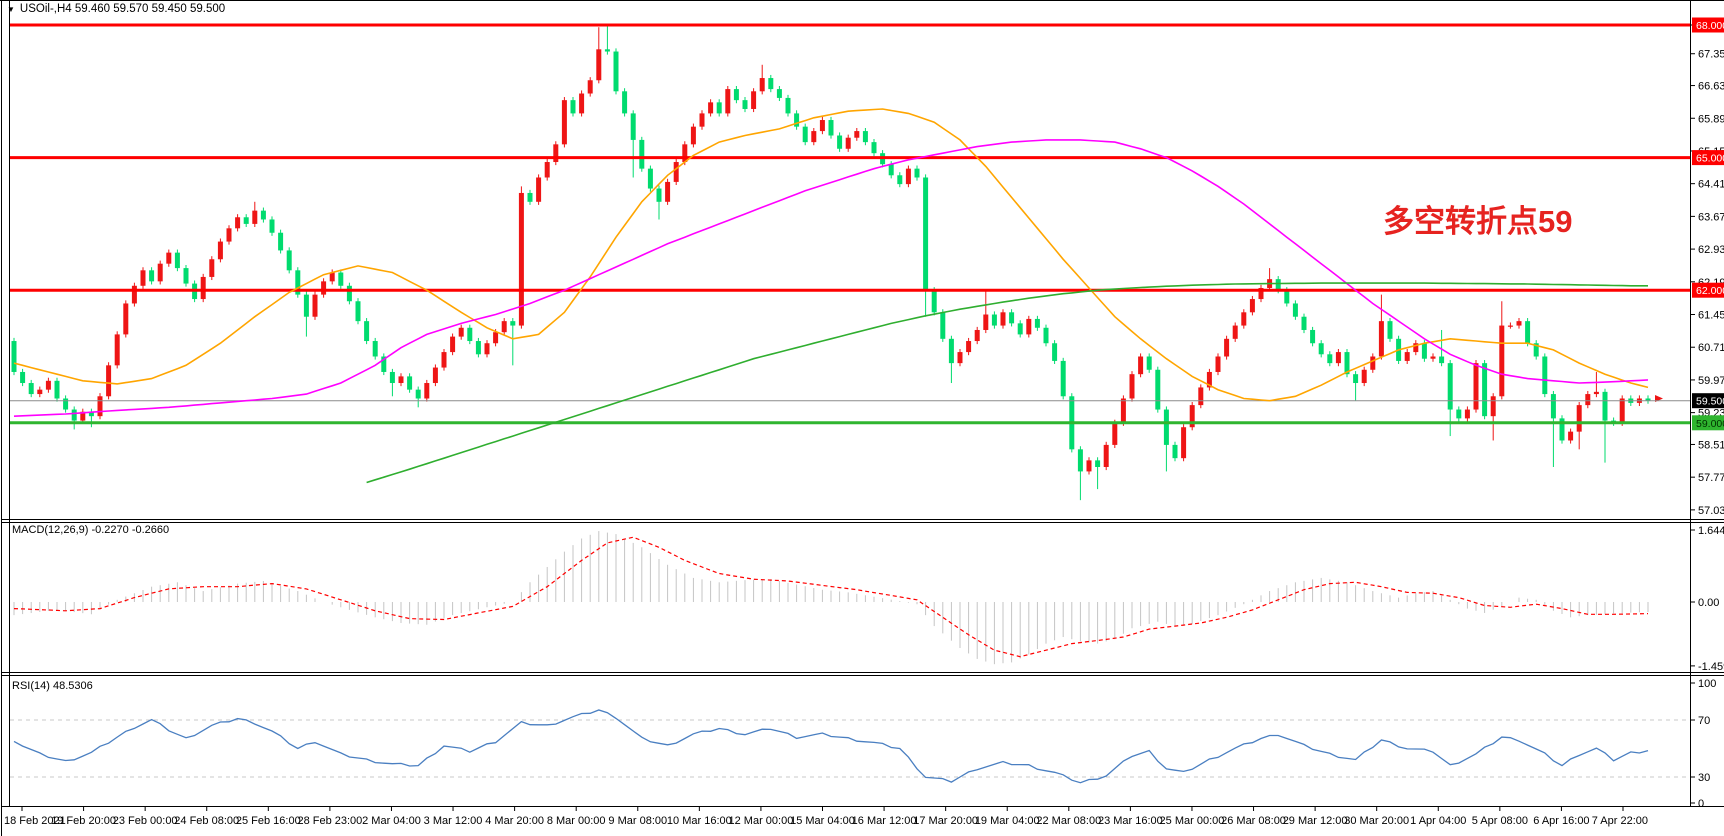  Describe the element at coordinates (514, 821) in the screenshot. I see `time-tick-label: 4 Mar 20:00` at that location.